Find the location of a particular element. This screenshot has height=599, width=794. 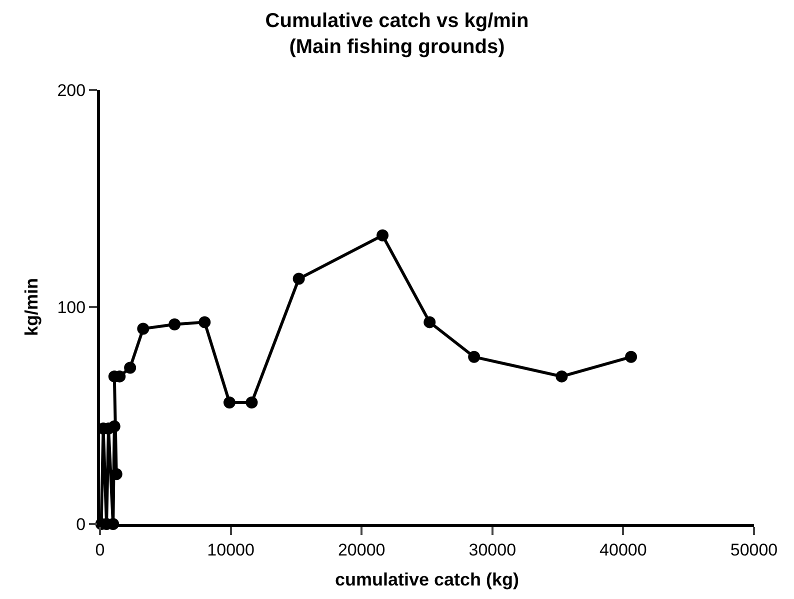

x-axis-title: cumulative catch (kg) is located at coordinates (427, 580).